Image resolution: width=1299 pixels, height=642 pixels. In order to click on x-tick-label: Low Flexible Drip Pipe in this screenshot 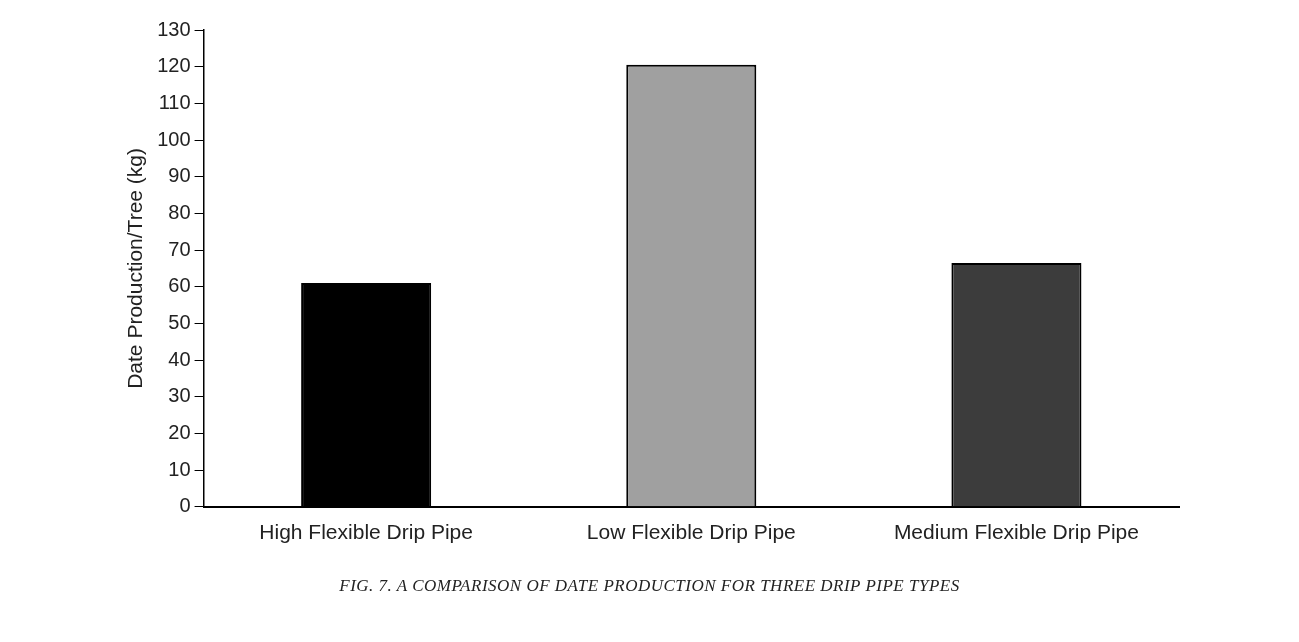, I will do `click(691, 532)`.